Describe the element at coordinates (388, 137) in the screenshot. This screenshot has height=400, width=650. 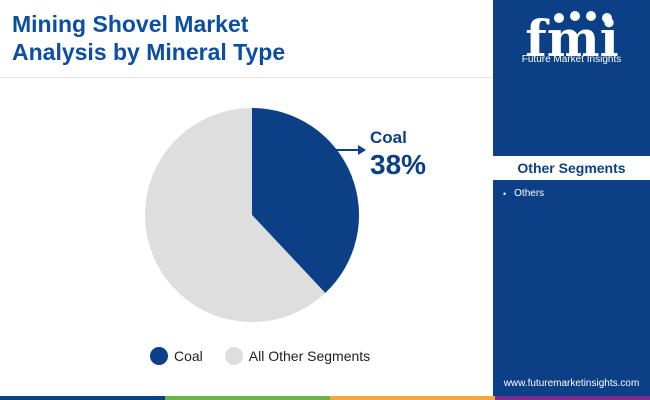
I see `callout-label: Coal` at that location.